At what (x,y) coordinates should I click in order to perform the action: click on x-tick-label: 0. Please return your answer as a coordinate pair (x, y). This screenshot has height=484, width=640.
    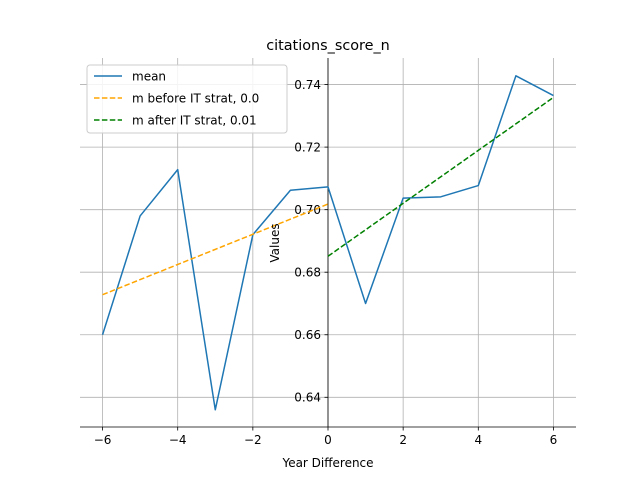
    Looking at the image, I should click on (328, 440).